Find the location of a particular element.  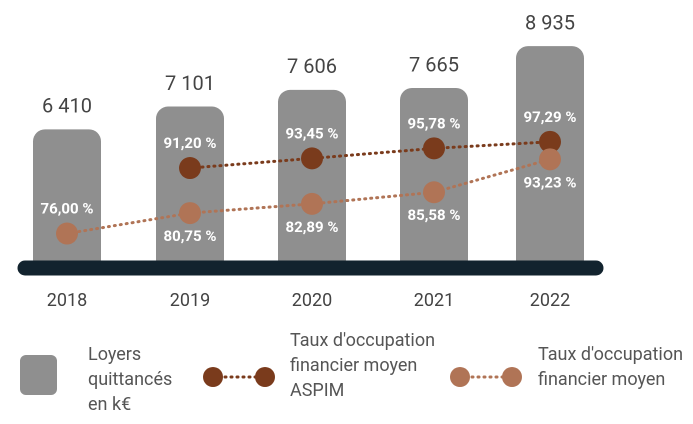

x-tick-label: 2019 is located at coordinates (190, 300).